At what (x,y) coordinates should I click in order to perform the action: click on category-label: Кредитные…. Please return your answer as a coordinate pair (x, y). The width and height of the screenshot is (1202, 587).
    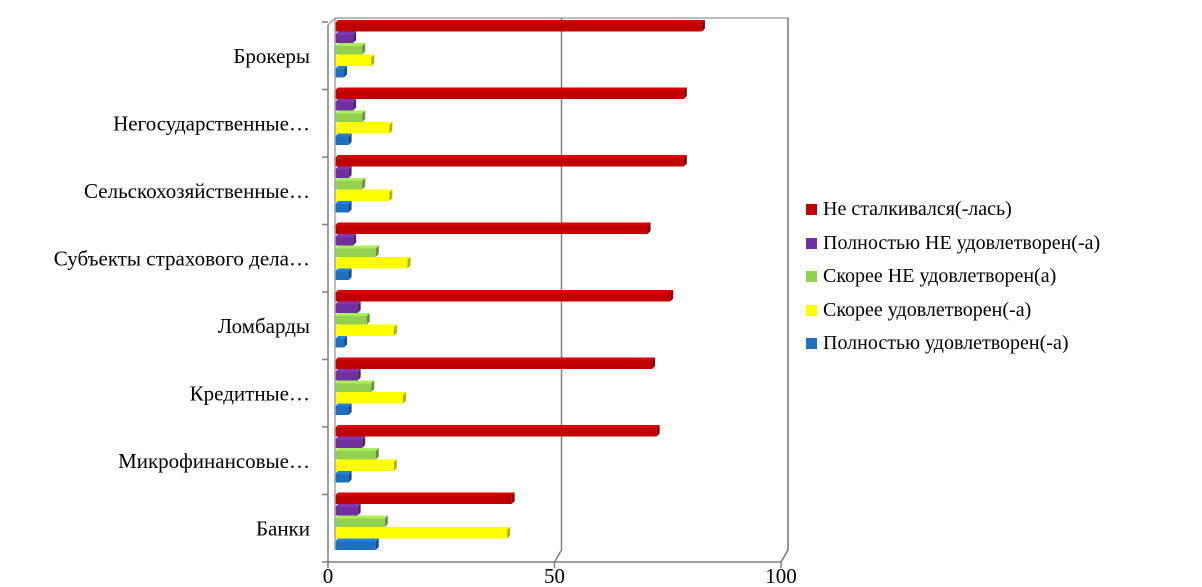
    Looking at the image, I should click on (250, 393).